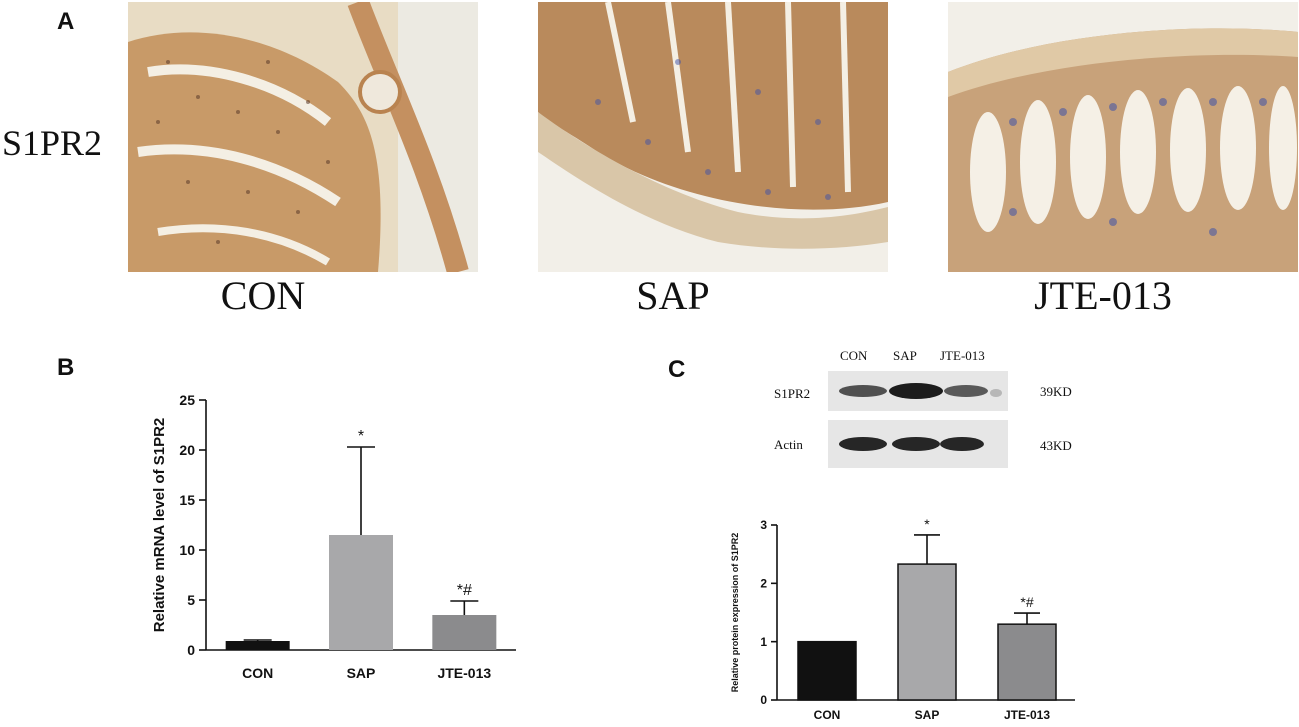 This screenshot has width=1299, height=727. I want to click on blot-strip-actin, so click(918, 444).